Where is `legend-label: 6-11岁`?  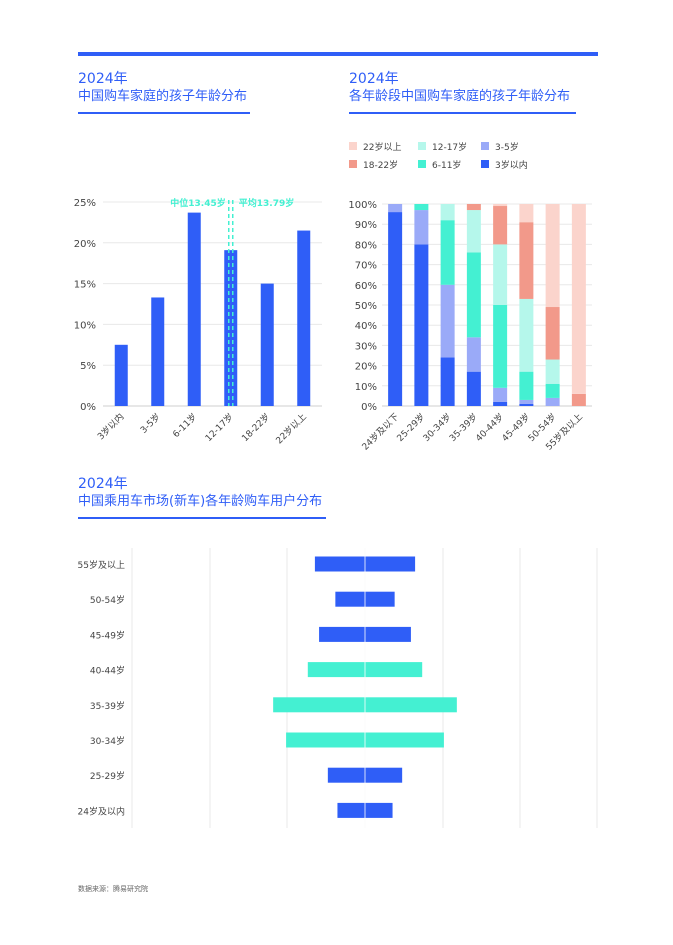 legend-label: 6-11岁 is located at coordinates (446, 165).